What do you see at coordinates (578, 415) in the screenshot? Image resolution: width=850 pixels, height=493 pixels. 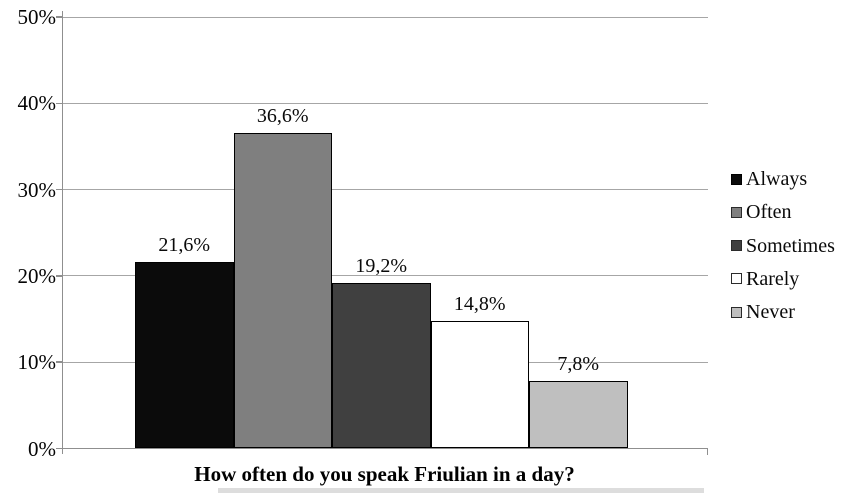 I see `bar-never` at bounding box center [578, 415].